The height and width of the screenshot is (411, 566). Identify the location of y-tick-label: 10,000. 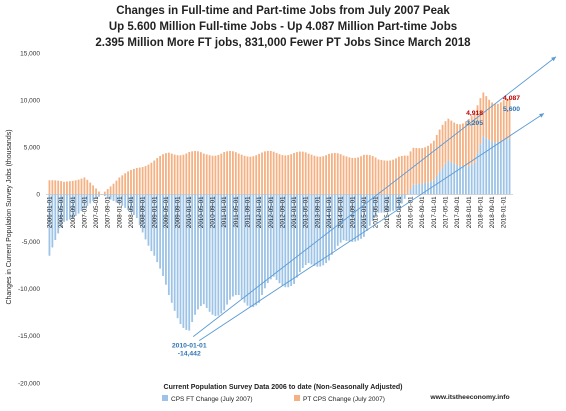
(30, 100).